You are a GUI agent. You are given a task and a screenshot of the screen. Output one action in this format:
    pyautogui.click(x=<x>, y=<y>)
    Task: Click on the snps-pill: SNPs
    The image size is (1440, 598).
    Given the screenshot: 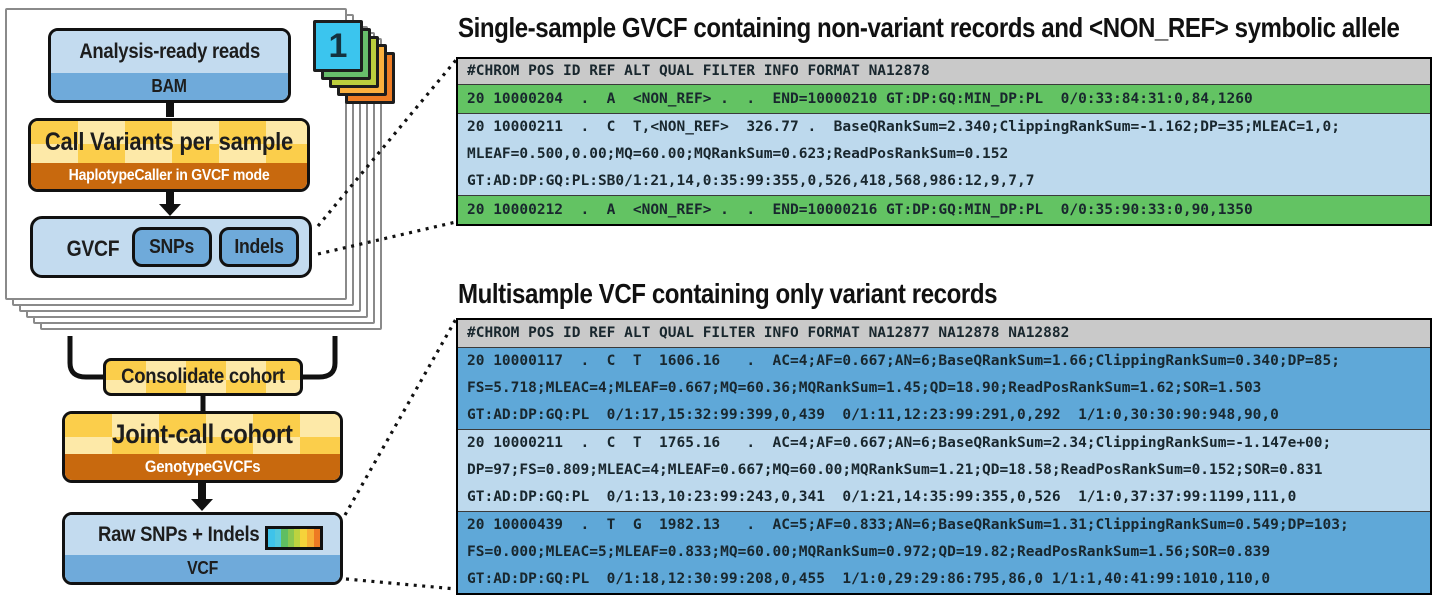 What is the action you would take?
    pyautogui.click(x=172, y=247)
    